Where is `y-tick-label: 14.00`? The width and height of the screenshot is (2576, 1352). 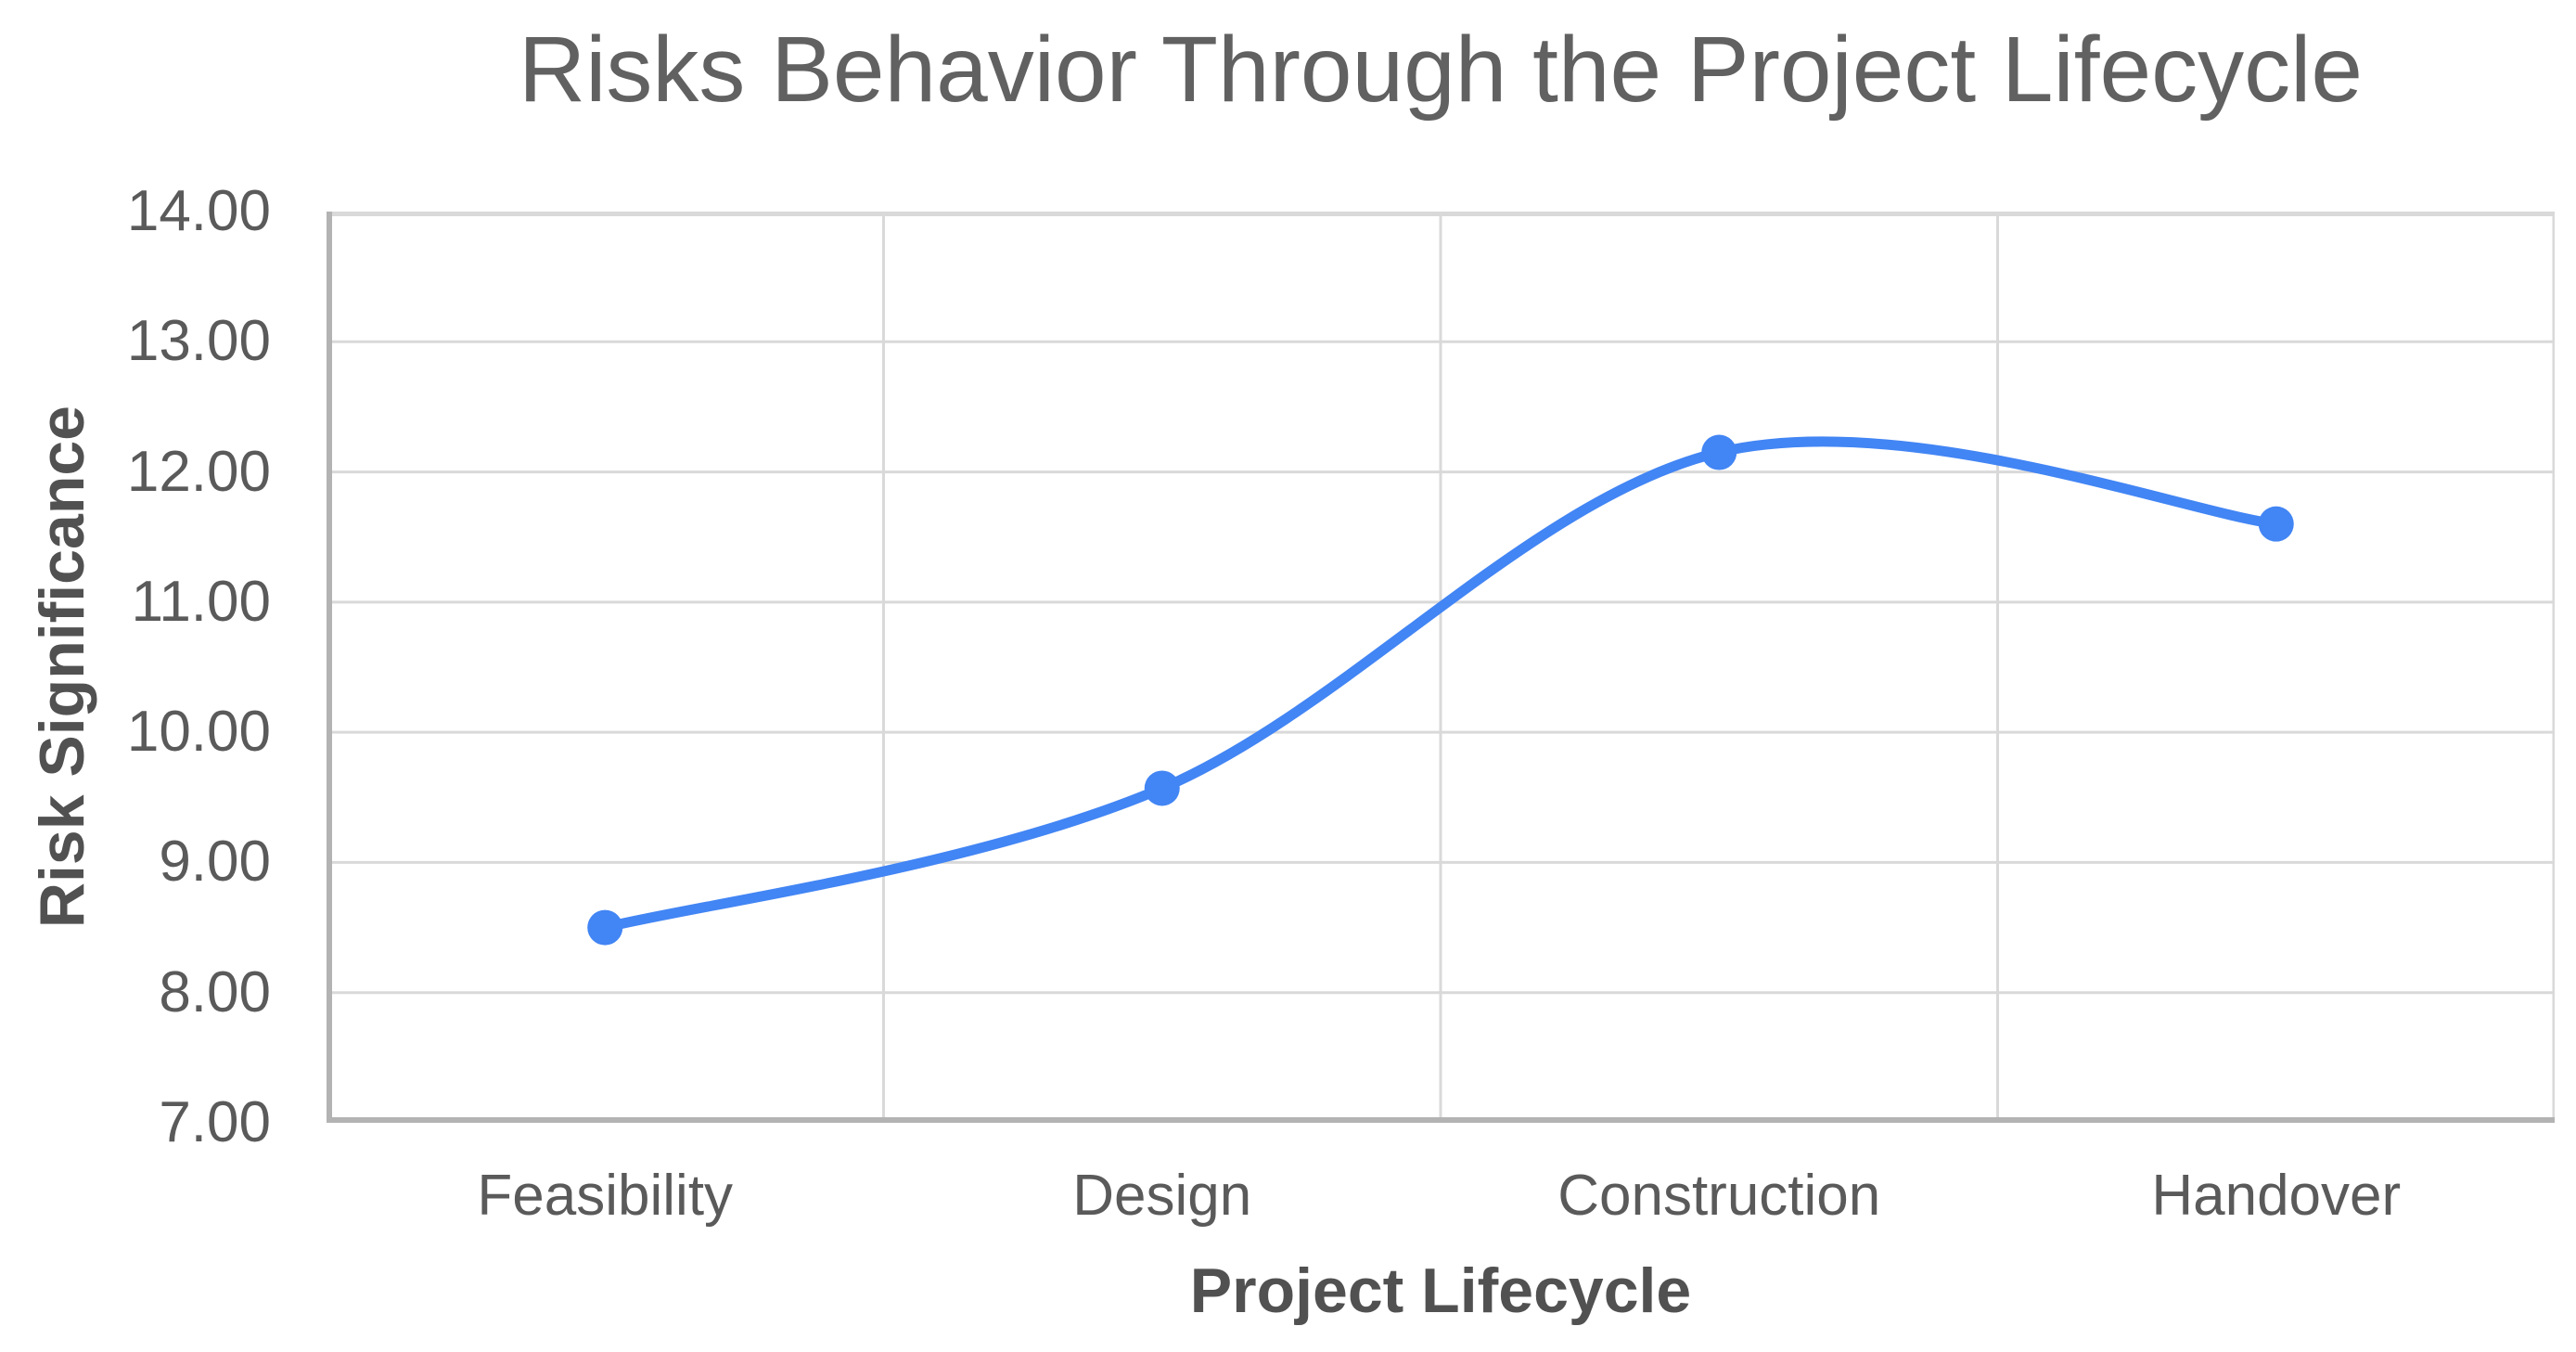
y-tick-label: 14.00 is located at coordinates (198, 211).